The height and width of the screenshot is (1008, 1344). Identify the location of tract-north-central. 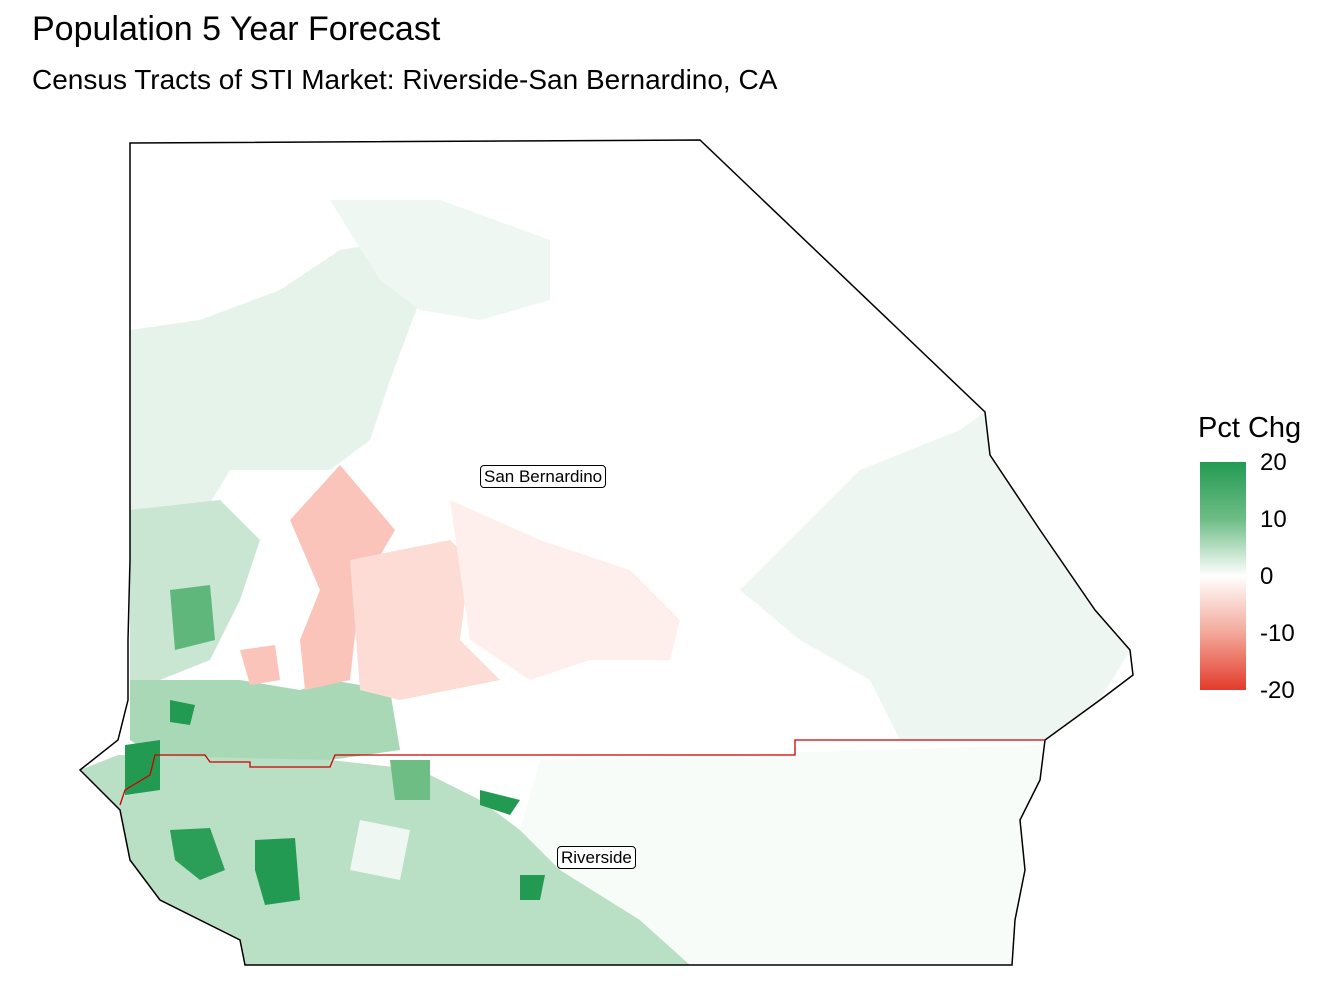
(440, 260).